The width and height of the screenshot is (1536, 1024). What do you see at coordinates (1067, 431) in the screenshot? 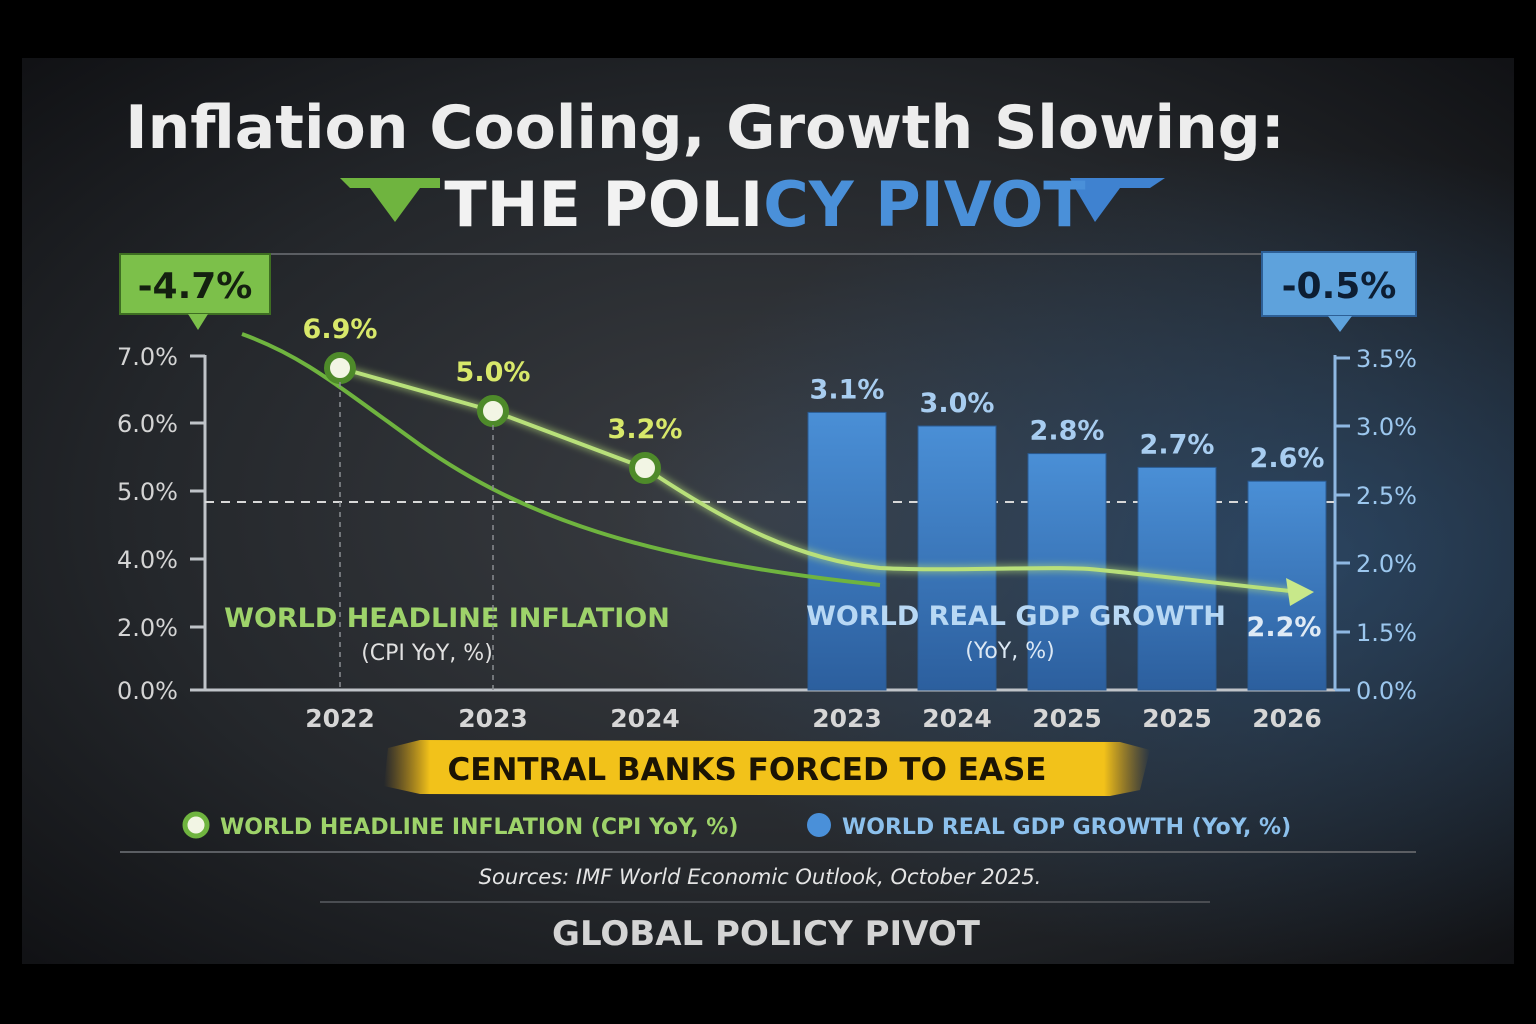
I see `gdp-bar-value-label: 2.8%` at bounding box center [1067, 431].